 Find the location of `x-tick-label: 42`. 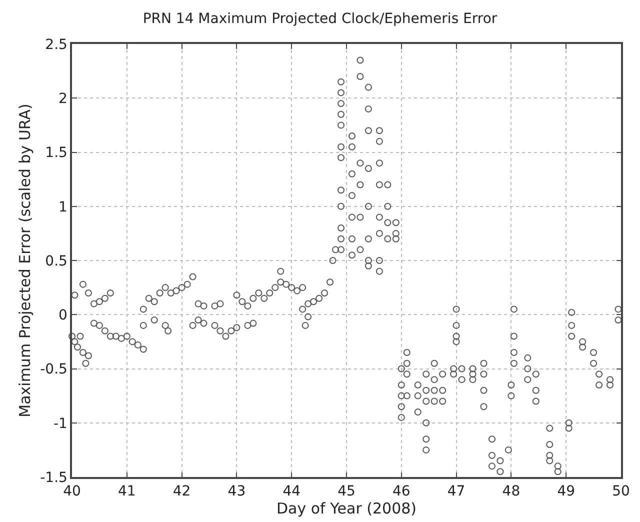

x-tick-label: 42 is located at coordinates (181, 492).